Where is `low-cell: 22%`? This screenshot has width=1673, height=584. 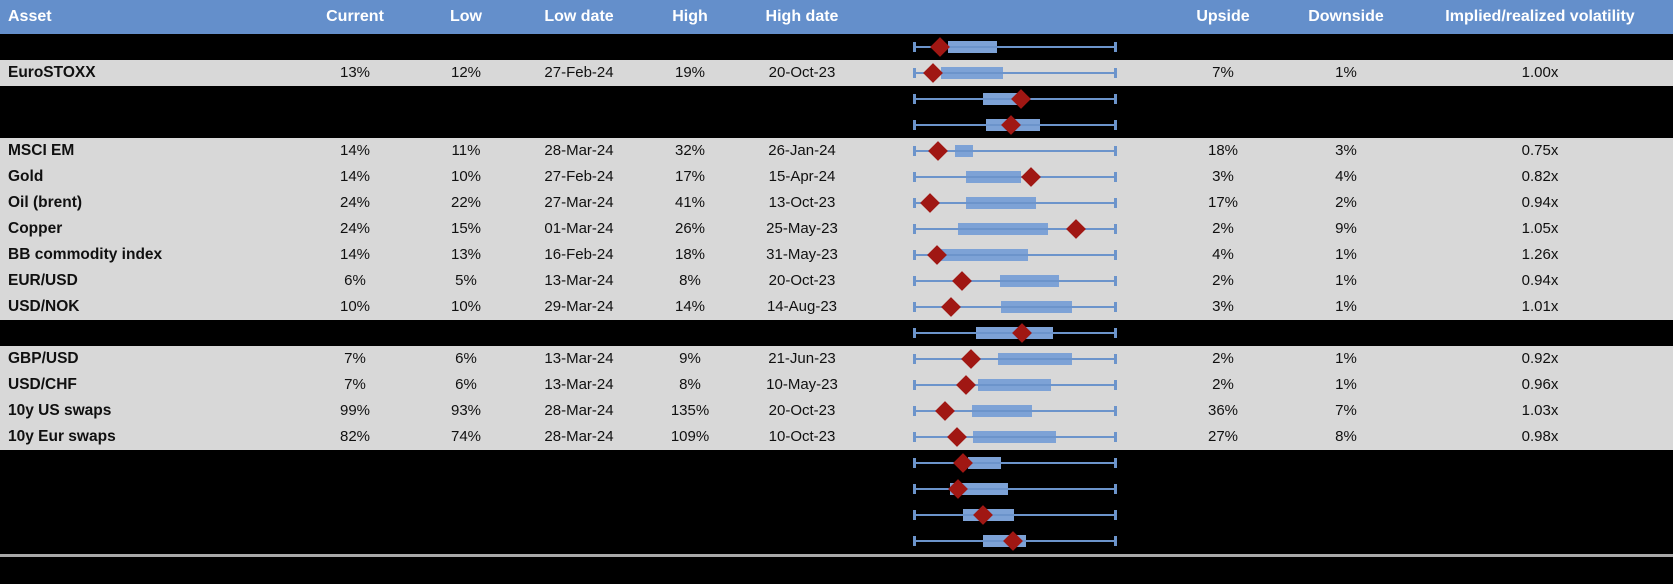 low-cell: 22% is located at coordinates (466, 202).